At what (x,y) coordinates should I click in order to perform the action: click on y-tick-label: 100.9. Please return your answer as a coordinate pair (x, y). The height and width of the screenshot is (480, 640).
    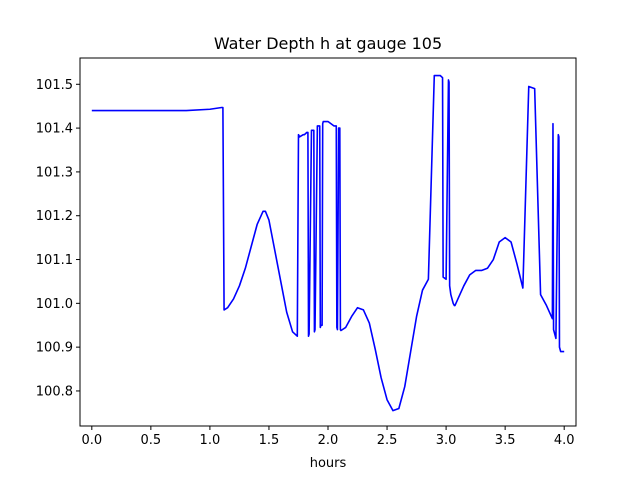
    Looking at the image, I should click on (54, 348).